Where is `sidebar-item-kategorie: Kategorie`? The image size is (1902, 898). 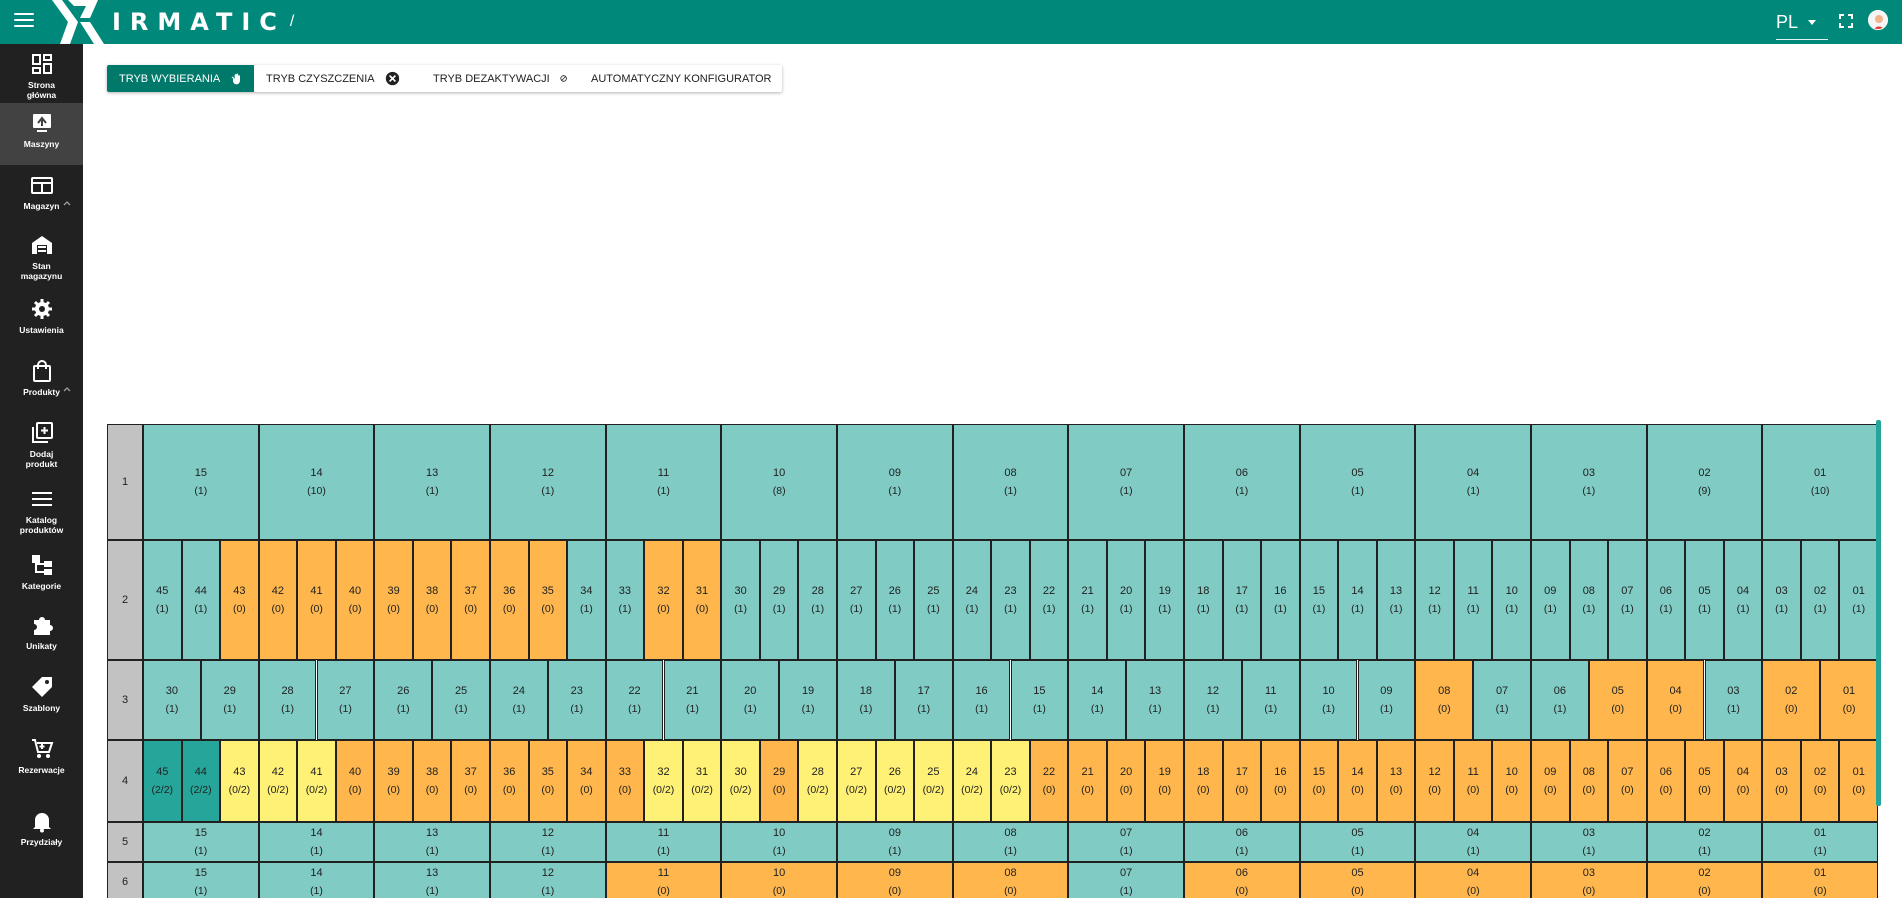
sidebar-item-kategorie: Kategorie is located at coordinates (41, 575).